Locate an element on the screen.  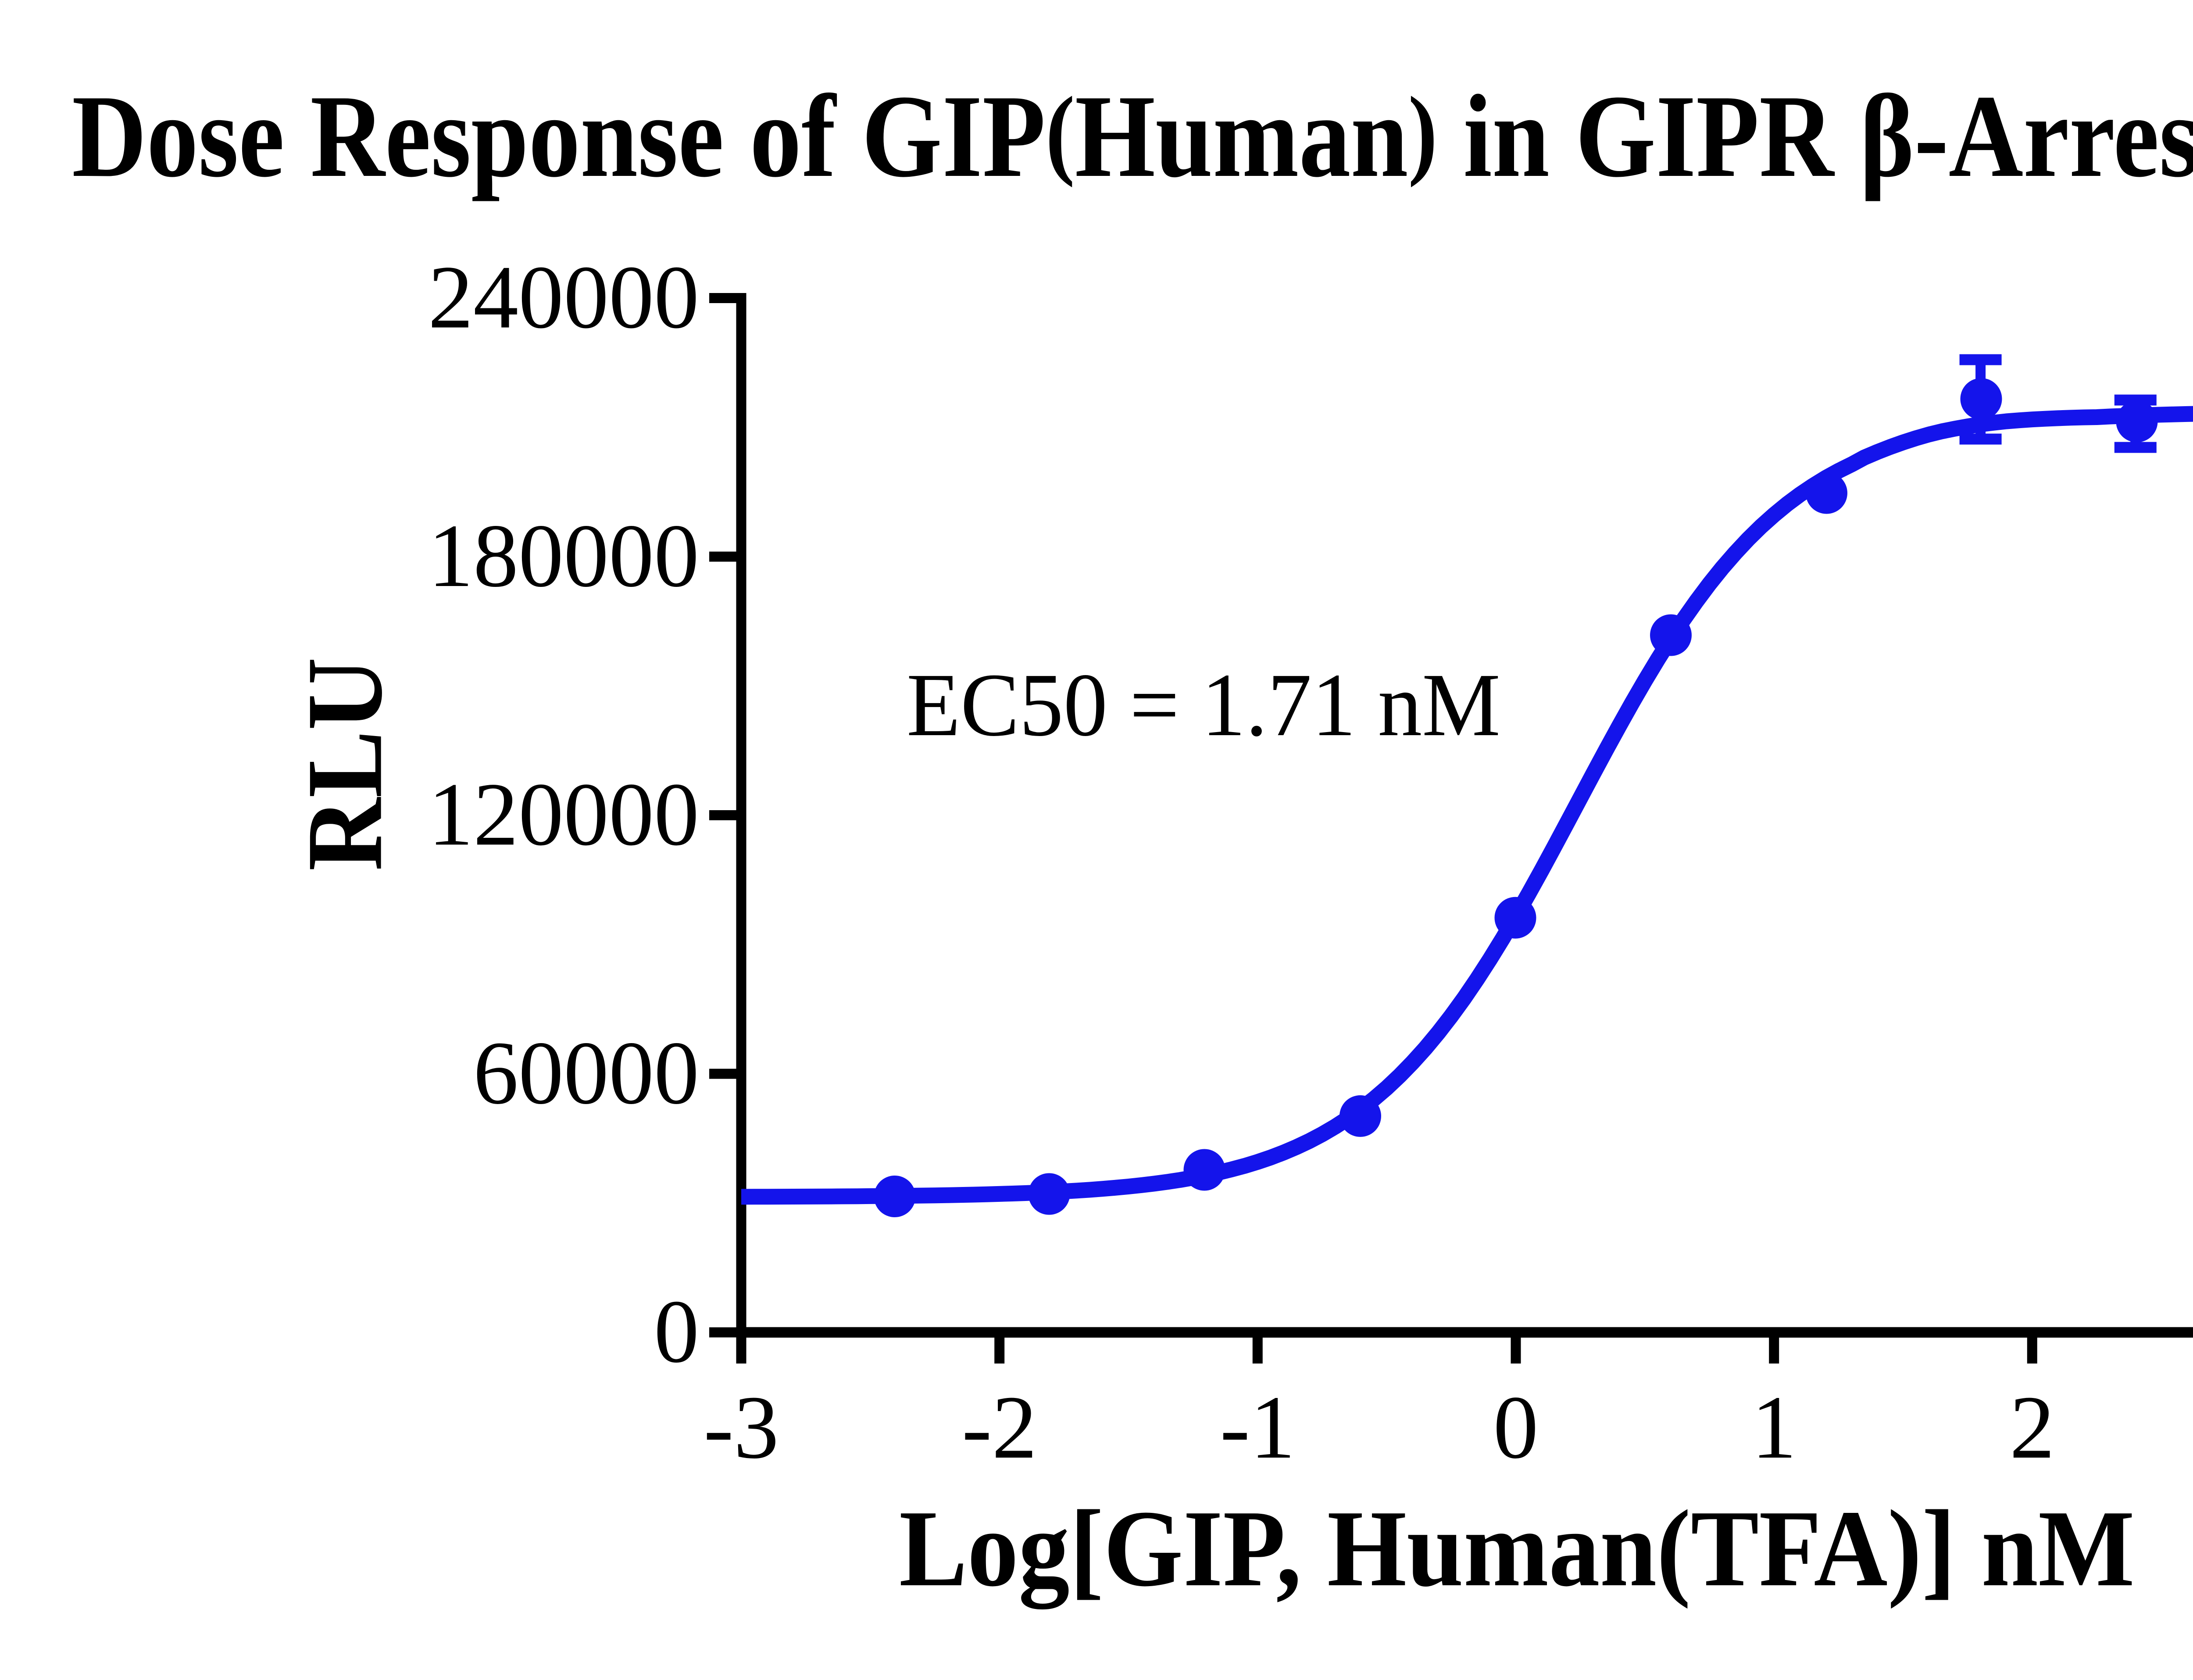
svg-text: 240000 is located at coordinates (563, 297).